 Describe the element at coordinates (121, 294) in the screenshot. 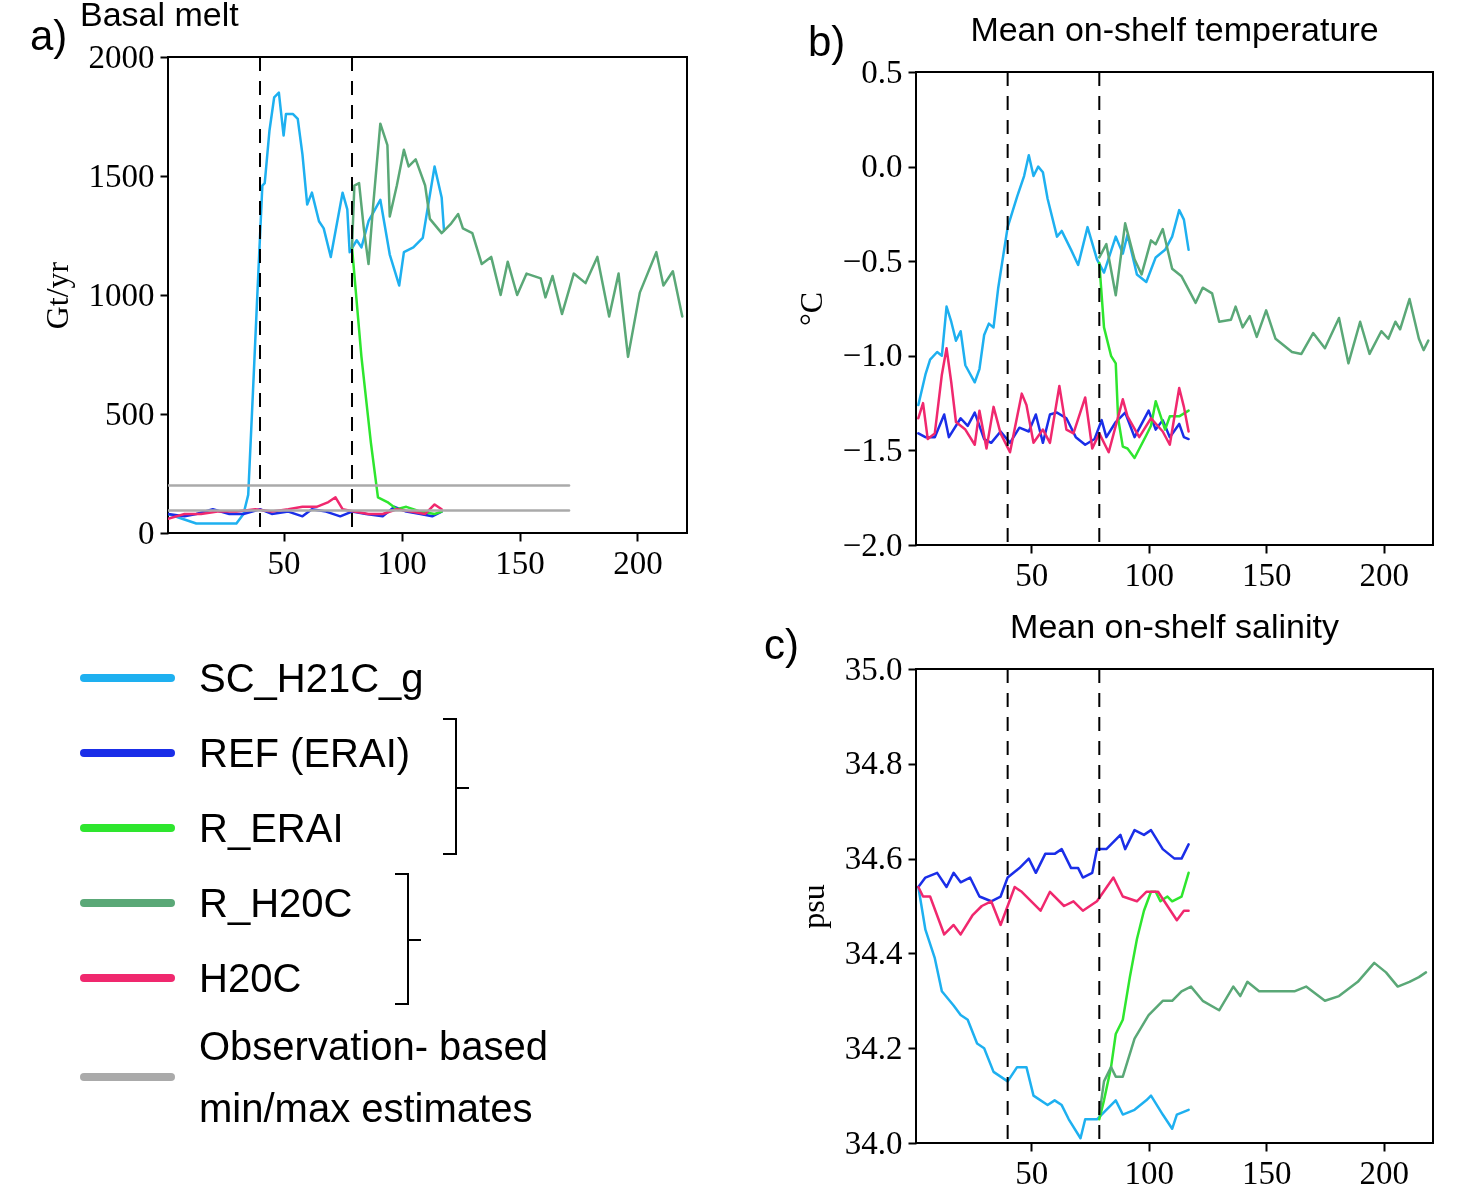

I see `y-tick-label: 1000` at that location.